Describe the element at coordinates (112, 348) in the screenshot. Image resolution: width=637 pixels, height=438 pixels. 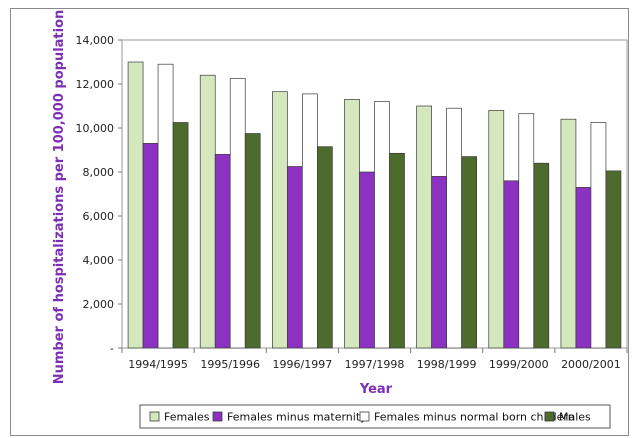
I see `y-tick-label: -` at that location.